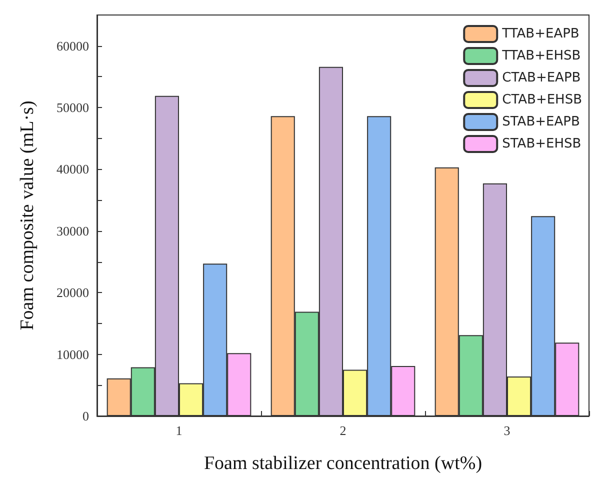  What do you see at coordinates (541, 122) in the screenshot?
I see `legend-label: STAB+EAPB` at bounding box center [541, 122].